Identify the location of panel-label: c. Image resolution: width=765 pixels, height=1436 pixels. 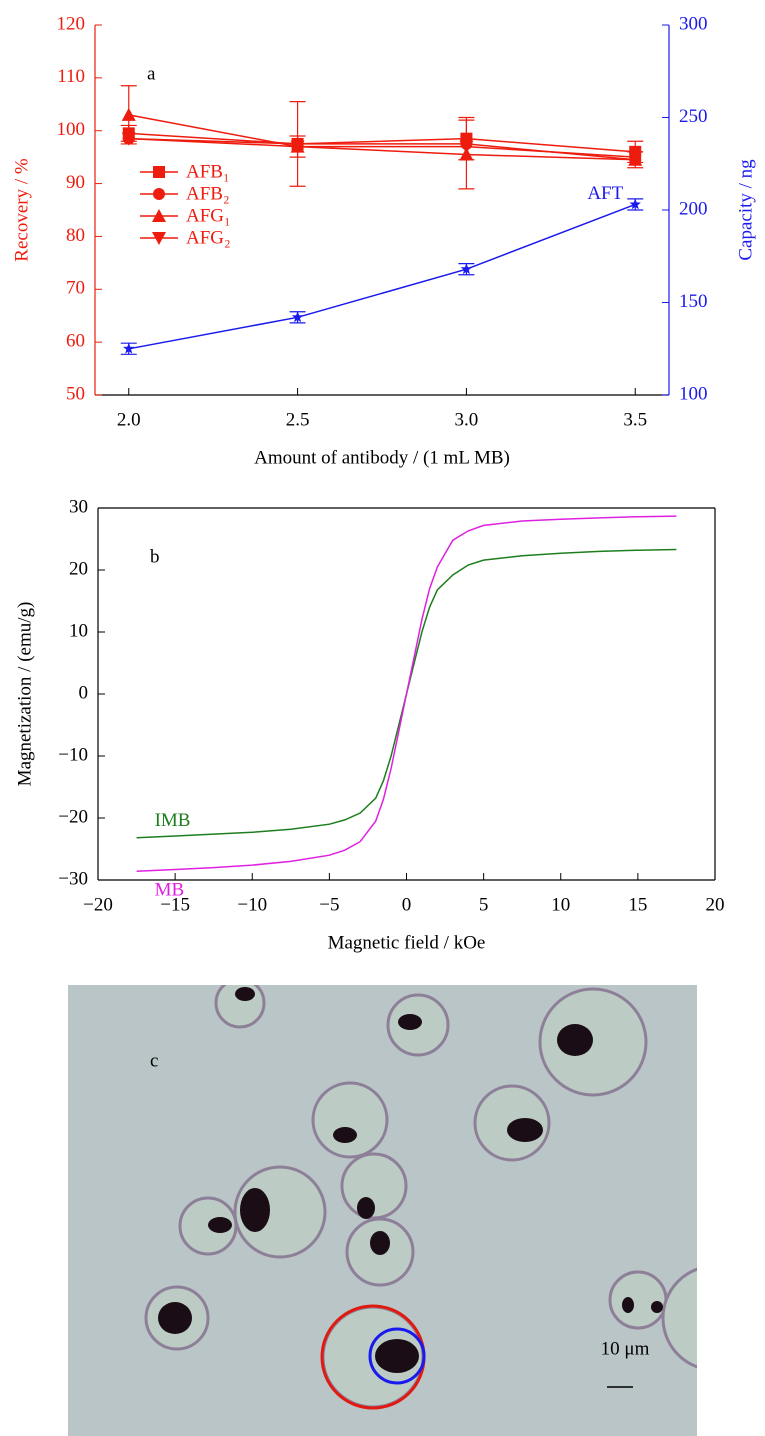
(154, 1060).